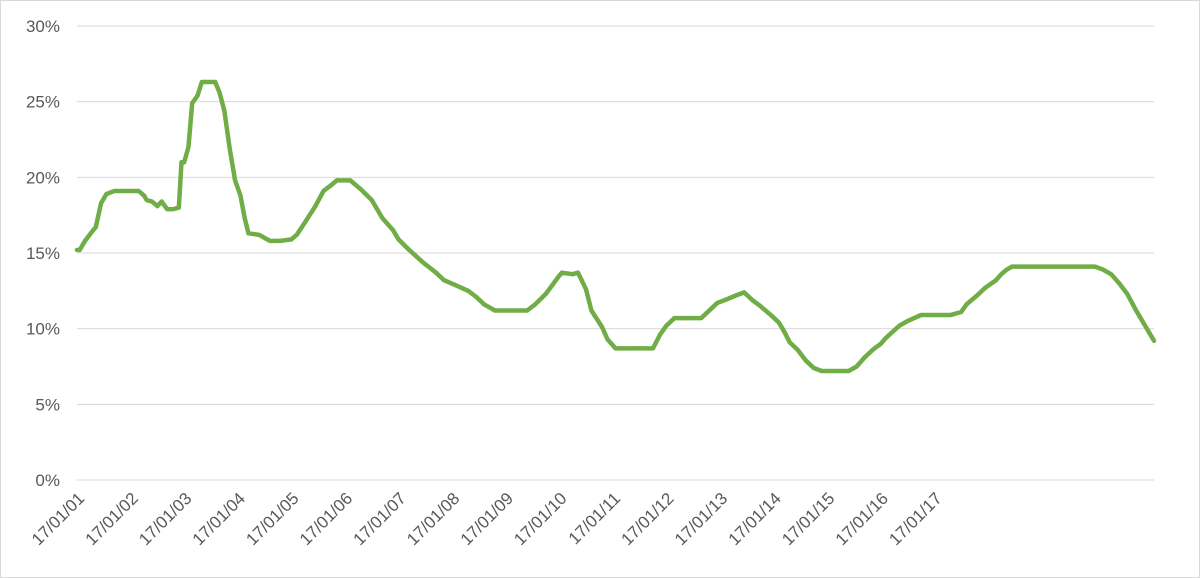  What do you see at coordinates (594, 518) in the screenshot?
I see `x-tick-label: 17/01/11` at bounding box center [594, 518].